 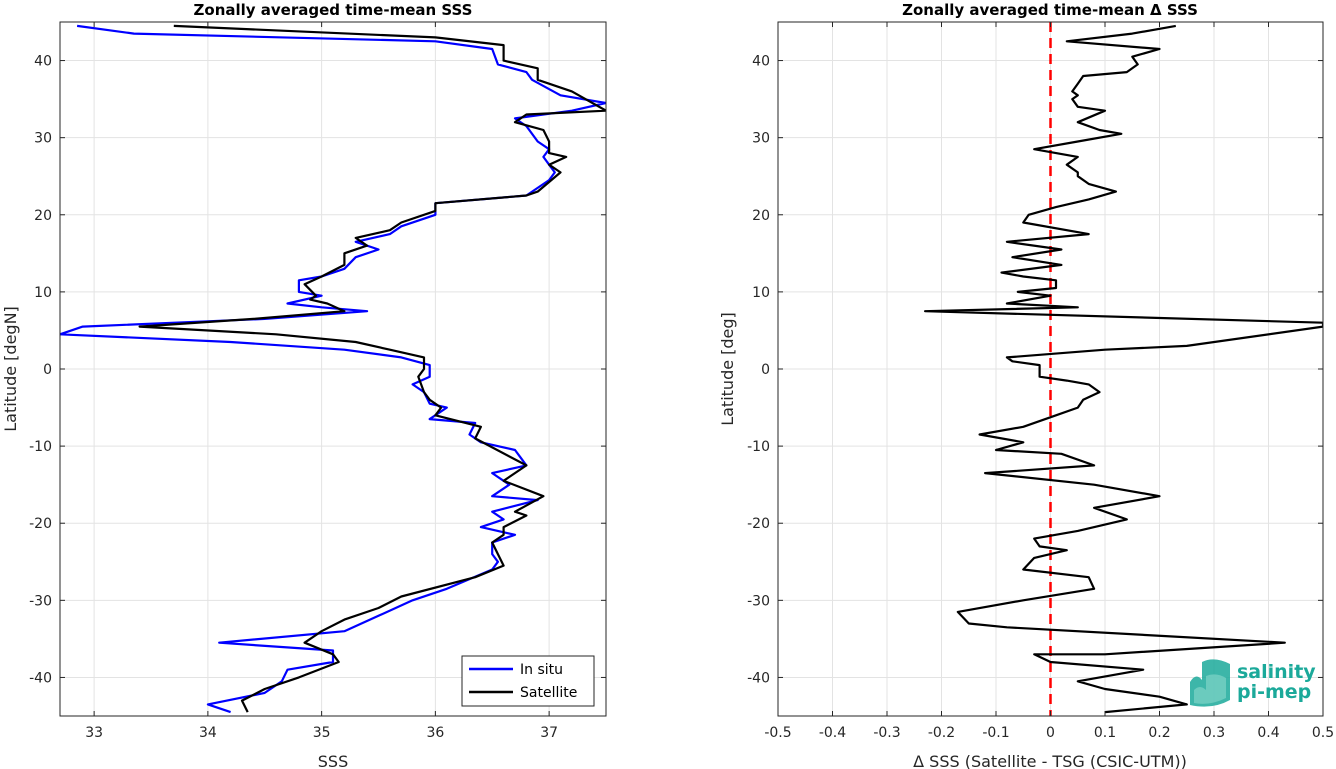 What do you see at coordinates (43, 139) in the screenshot?
I see `left-y-tick-label-7: 30` at bounding box center [43, 139].